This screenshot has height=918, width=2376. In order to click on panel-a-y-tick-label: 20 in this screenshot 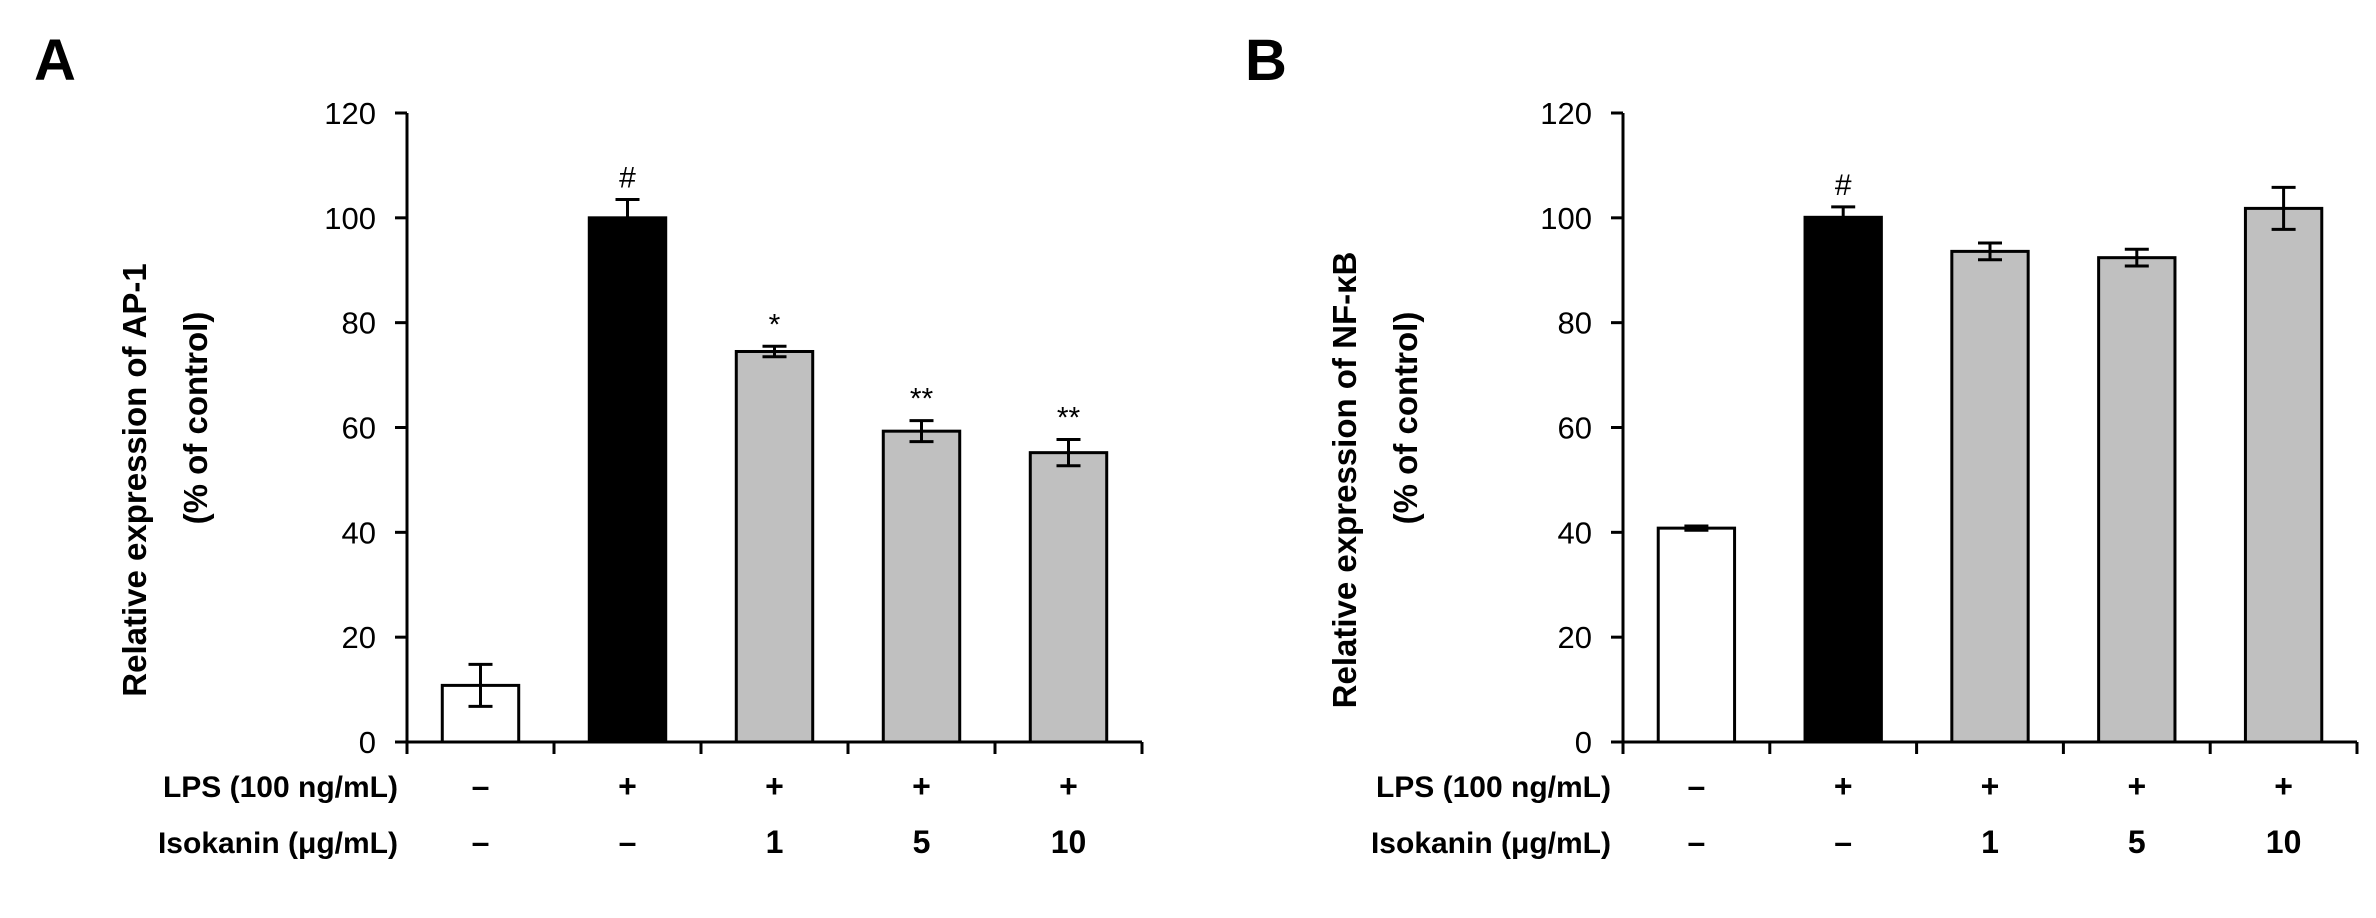, I will do `click(359, 637)`.